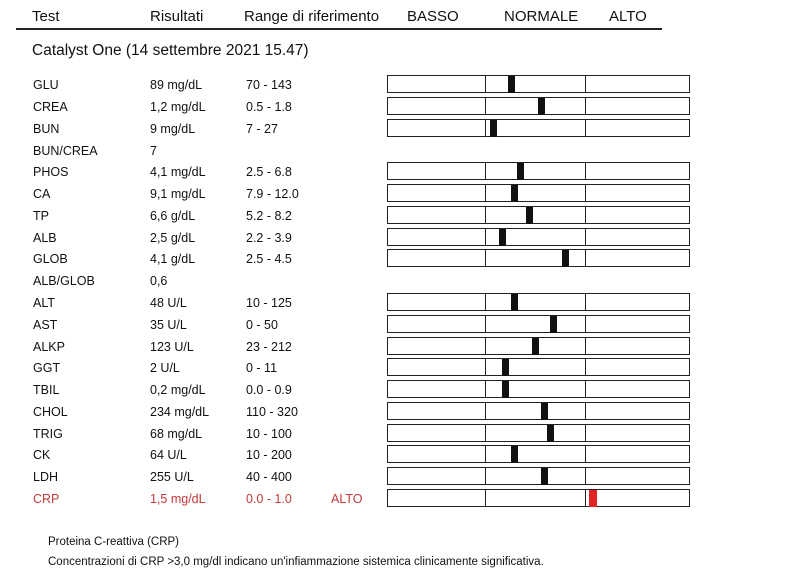 This screenshot has height=587, width=790. I want to click on reference-range: 0 - 11, so click(262, 368).